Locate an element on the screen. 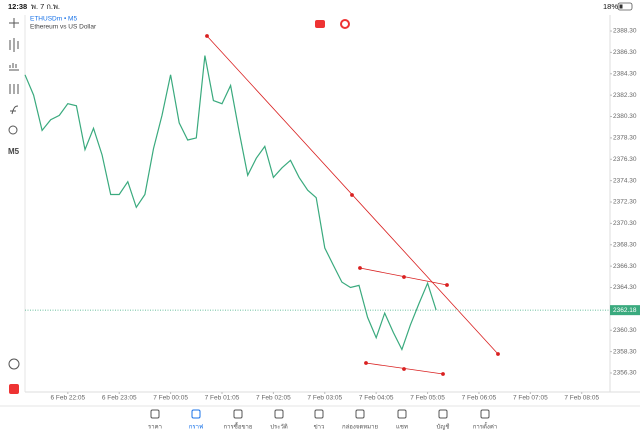 The height and width of the screenshot is (447, 640). status-battery: 18% is located at coordinates (610, 6).